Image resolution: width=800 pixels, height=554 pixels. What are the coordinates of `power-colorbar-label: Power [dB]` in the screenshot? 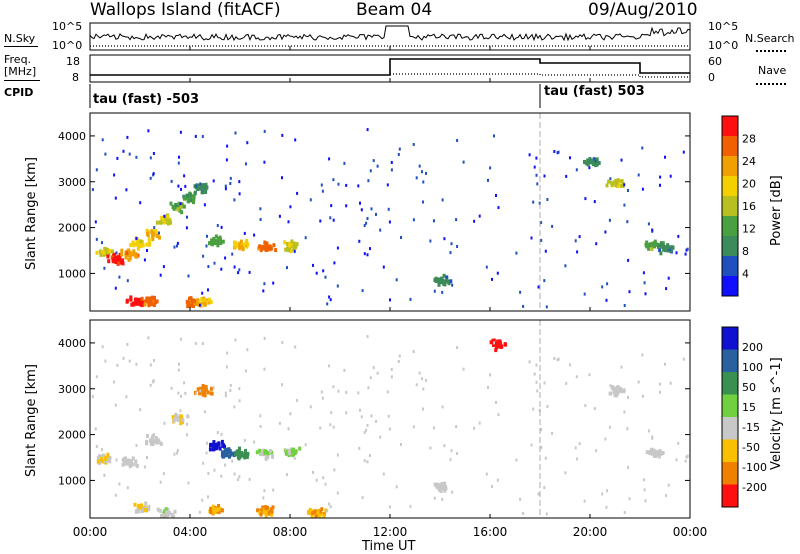 It's located at (776, 210).